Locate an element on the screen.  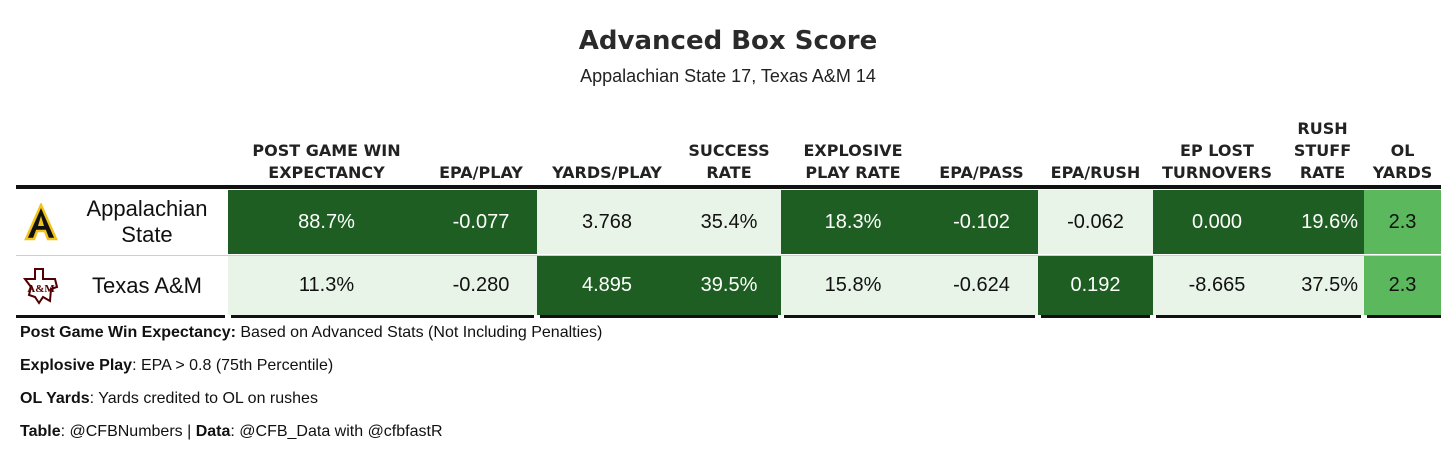
footnote-label: Post Game Win Expectancy: is located at coordinates (128, 332).